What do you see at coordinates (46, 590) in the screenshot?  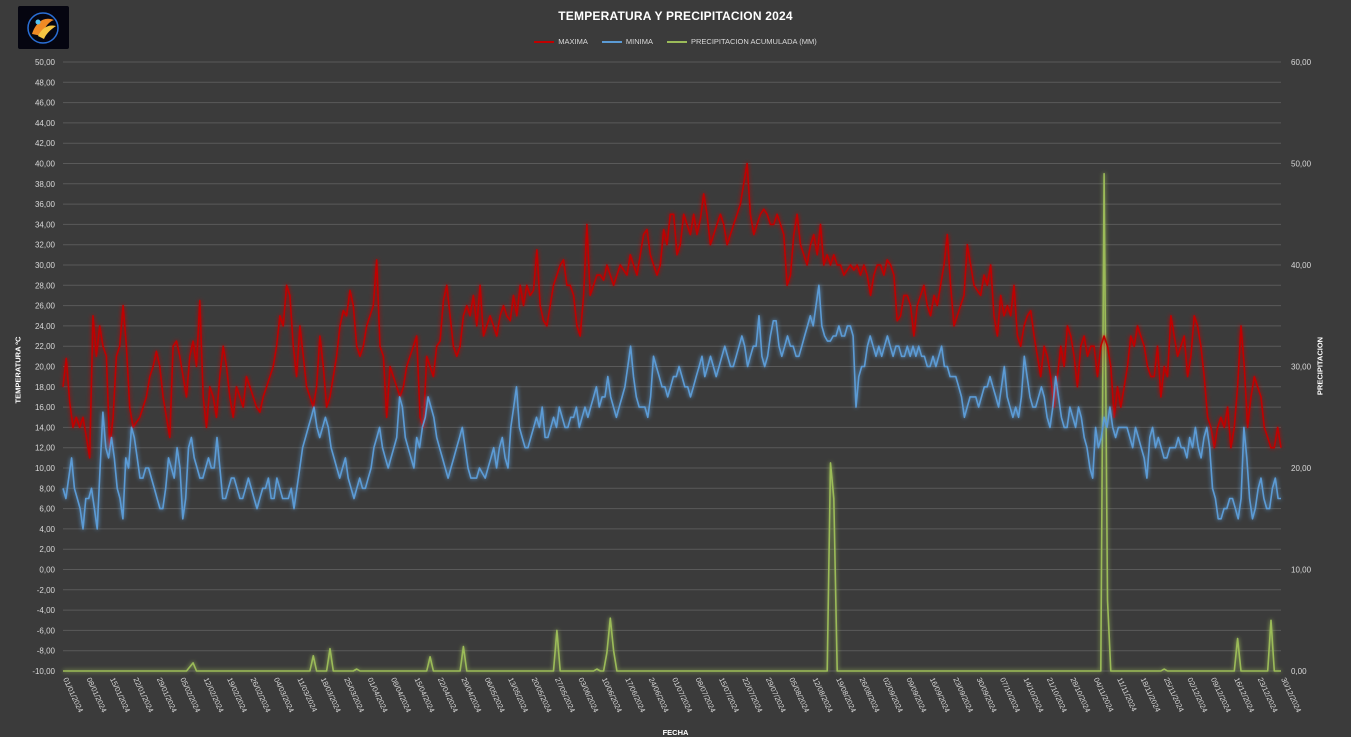 I see `y-tick-label: -2,00` at bounding box center [46, 590].